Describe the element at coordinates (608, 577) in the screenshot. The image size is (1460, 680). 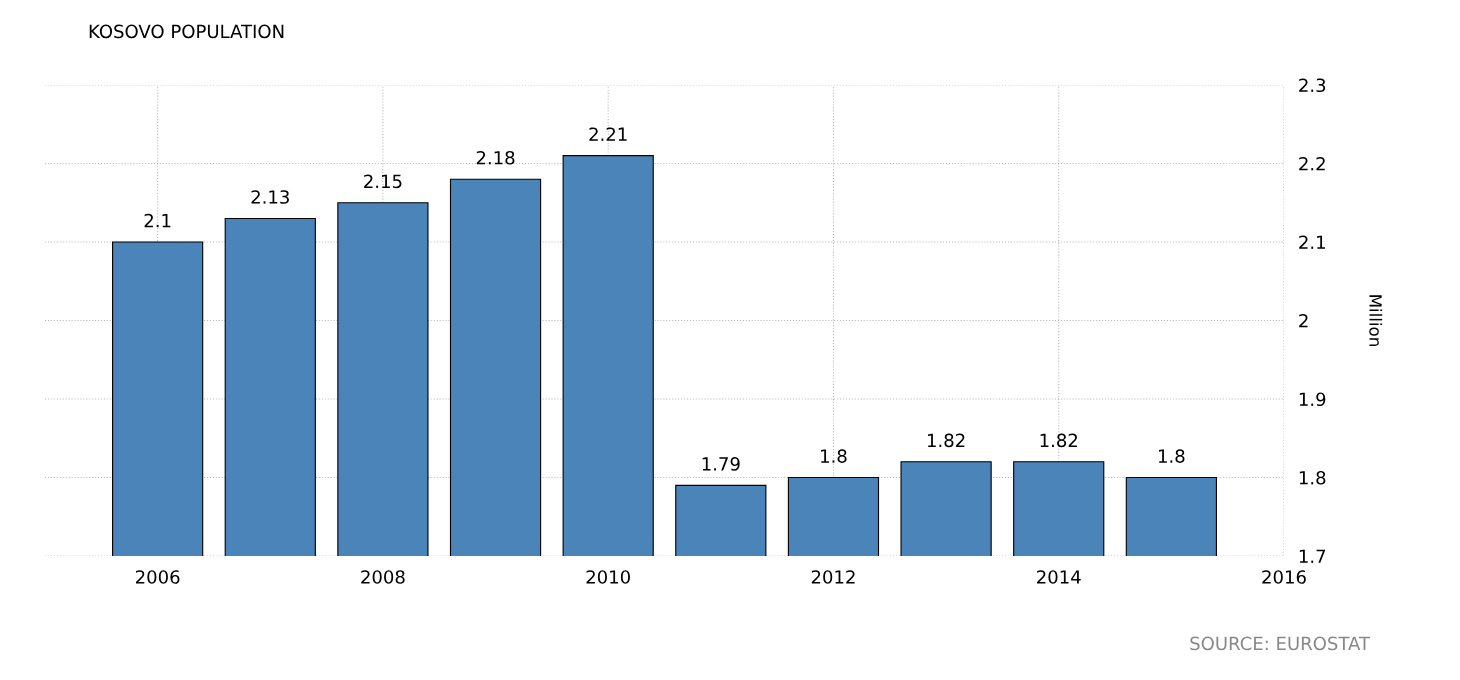
I see `x-tick-label: 2010` at that location.